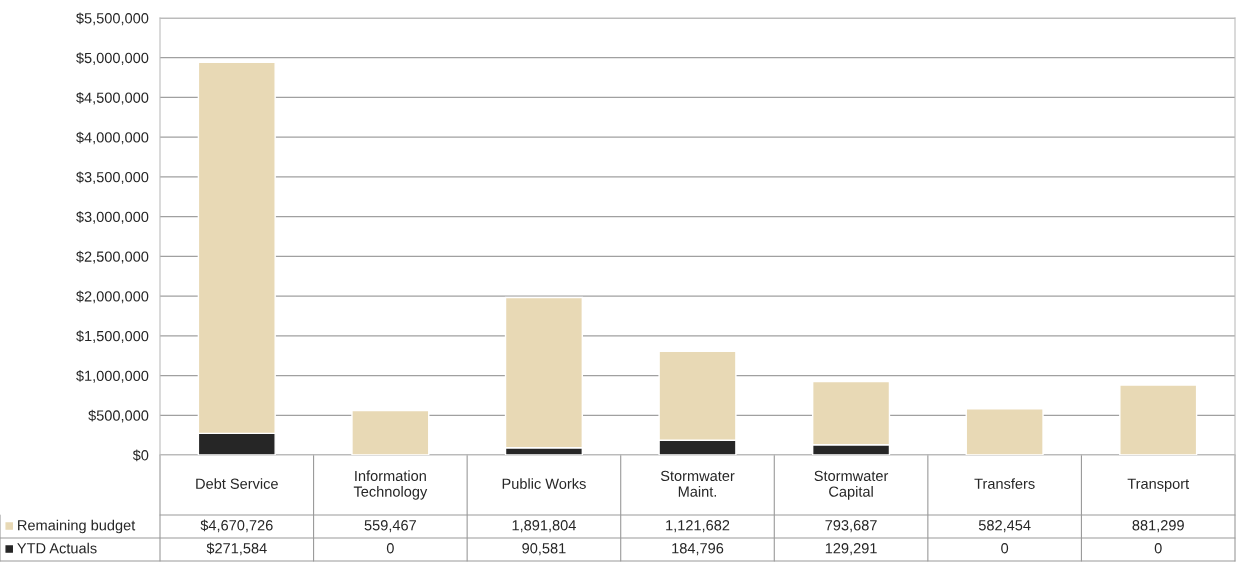 This screenshot has height=581, width=1239. I want to click on data-label: 90,581, so click(544, 549).